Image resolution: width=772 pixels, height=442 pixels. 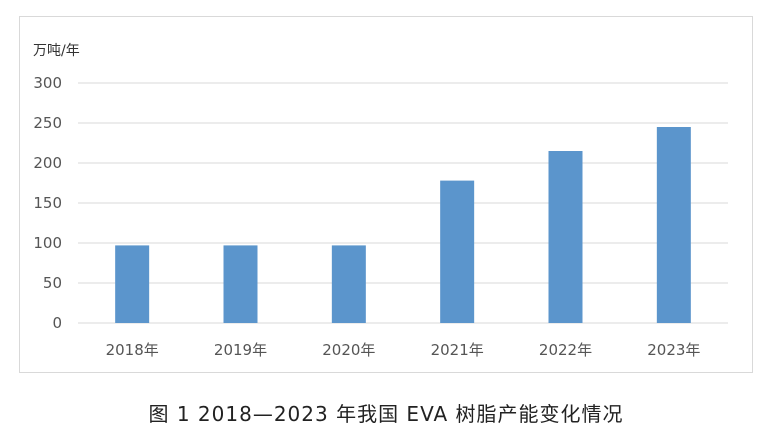 I want to click on x-tick-label: 2022年, so click(x=565, y=350).